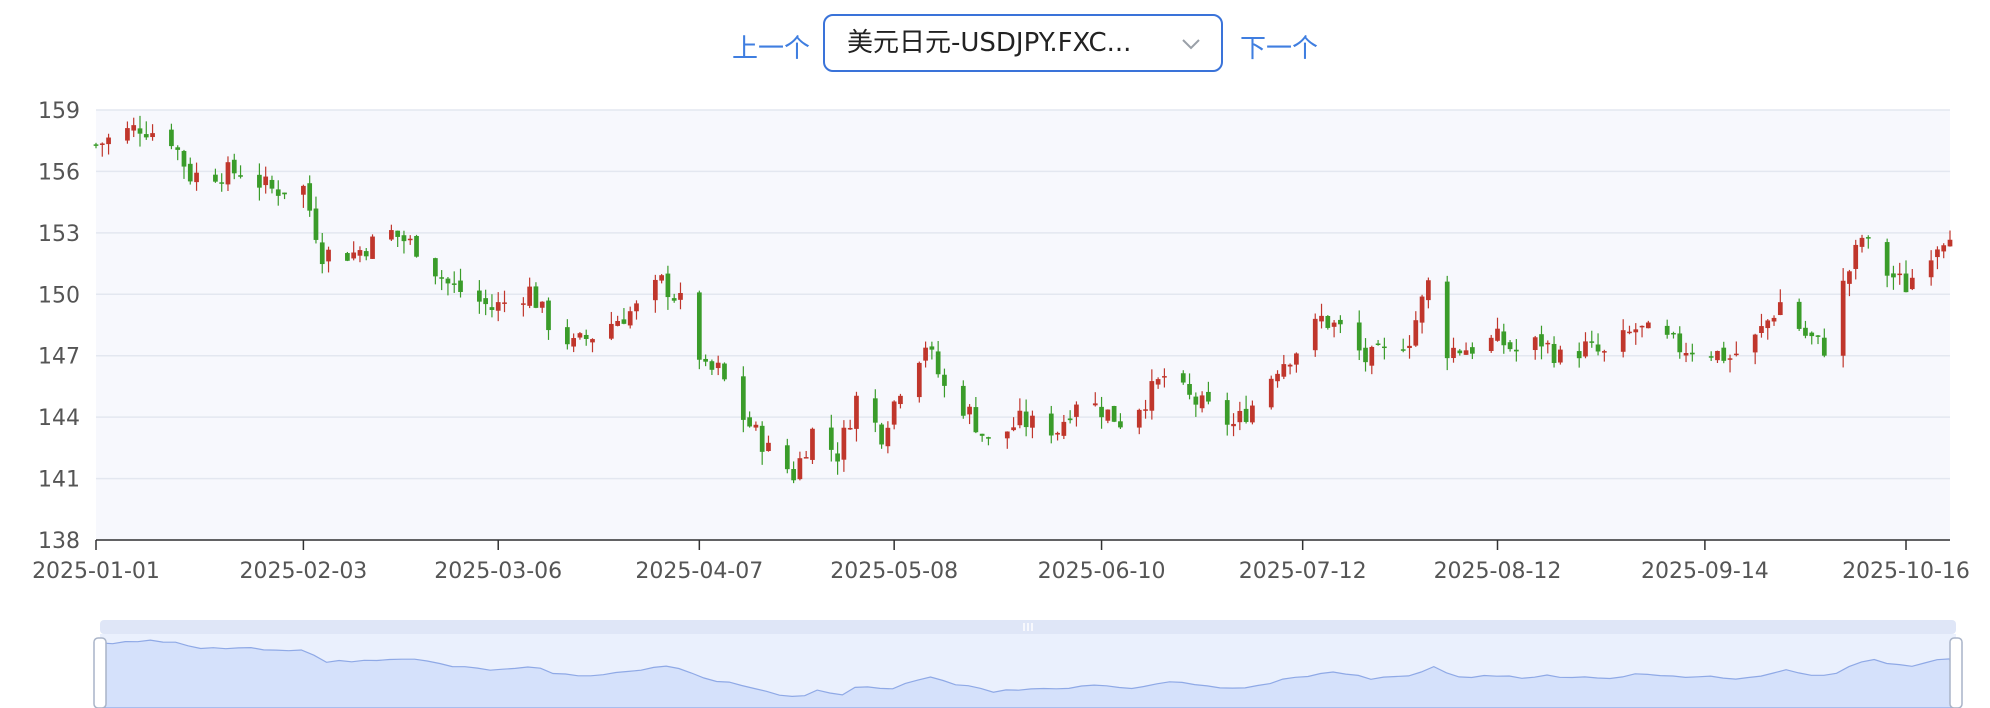 The height and width of the screenshot is (708, 1990). I want to click on chevron-down-icon, so click(1191, 44).